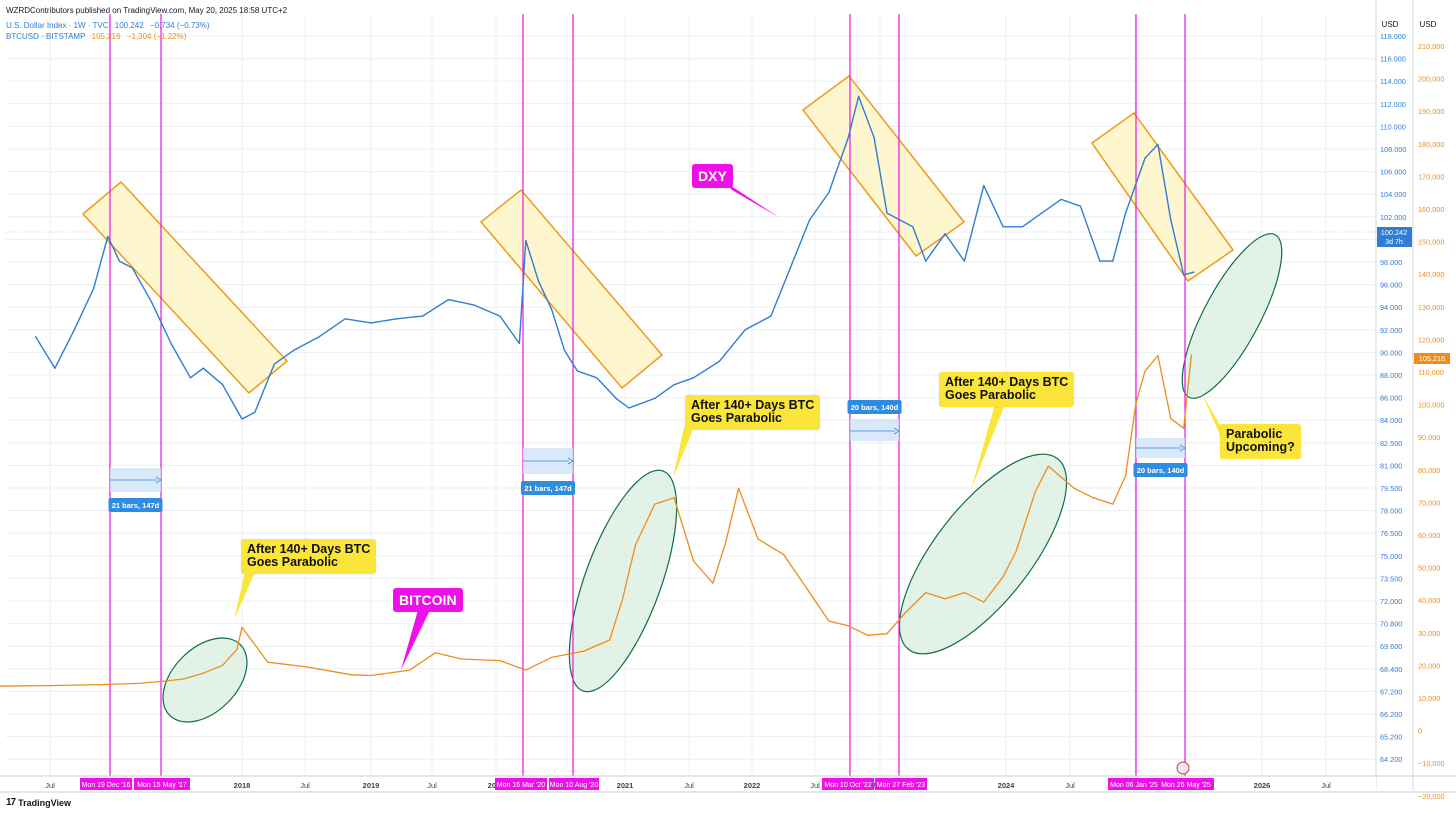 This screenshot has height=819, width=1456. What do you see at coordinates (1391, 691) in the screenshot?
I see `dxy-axis-tick: 67.200` at bounding box center [1391, 691].